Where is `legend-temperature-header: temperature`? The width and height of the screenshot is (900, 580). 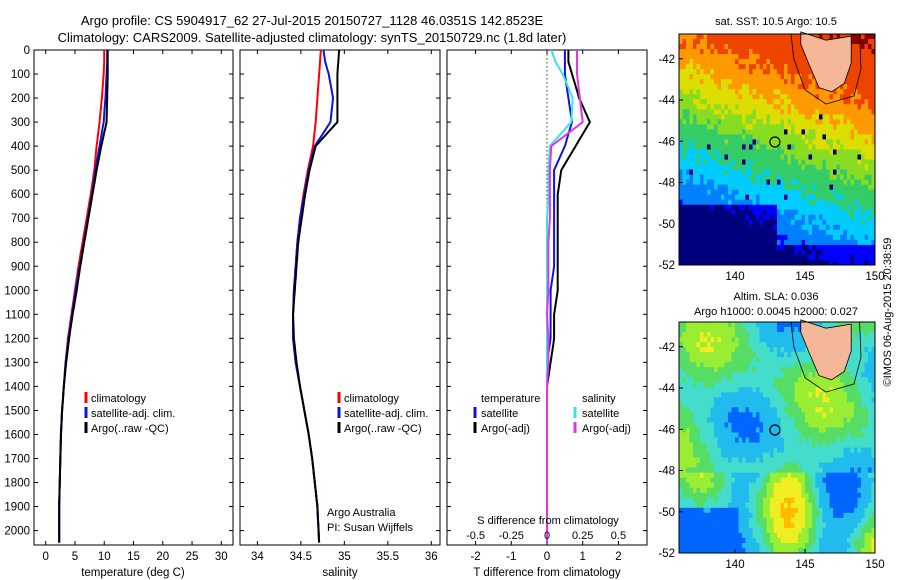
legend-temperature-header: temperature is located at coordinates (510, 399).